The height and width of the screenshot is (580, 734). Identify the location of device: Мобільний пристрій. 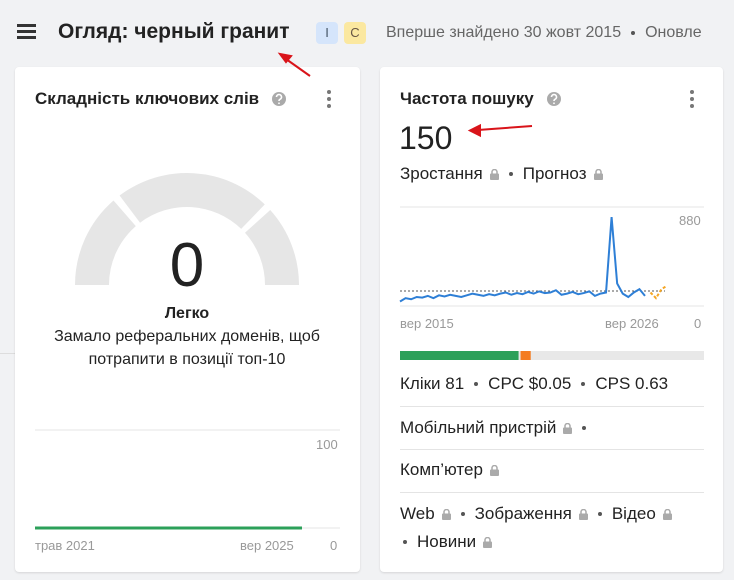
(478, 427).